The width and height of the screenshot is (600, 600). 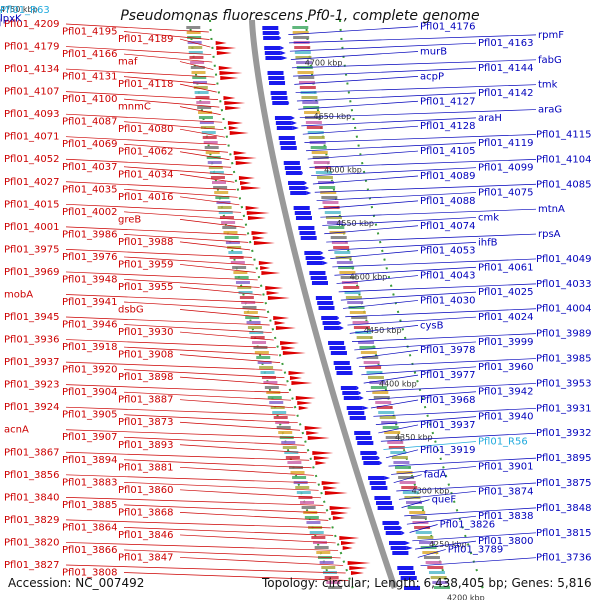 What do you see at coordinates (167, 86) in the screenshot?
I see `left-gene-label: Pfl01_4118` at bounding box center [167, 86].